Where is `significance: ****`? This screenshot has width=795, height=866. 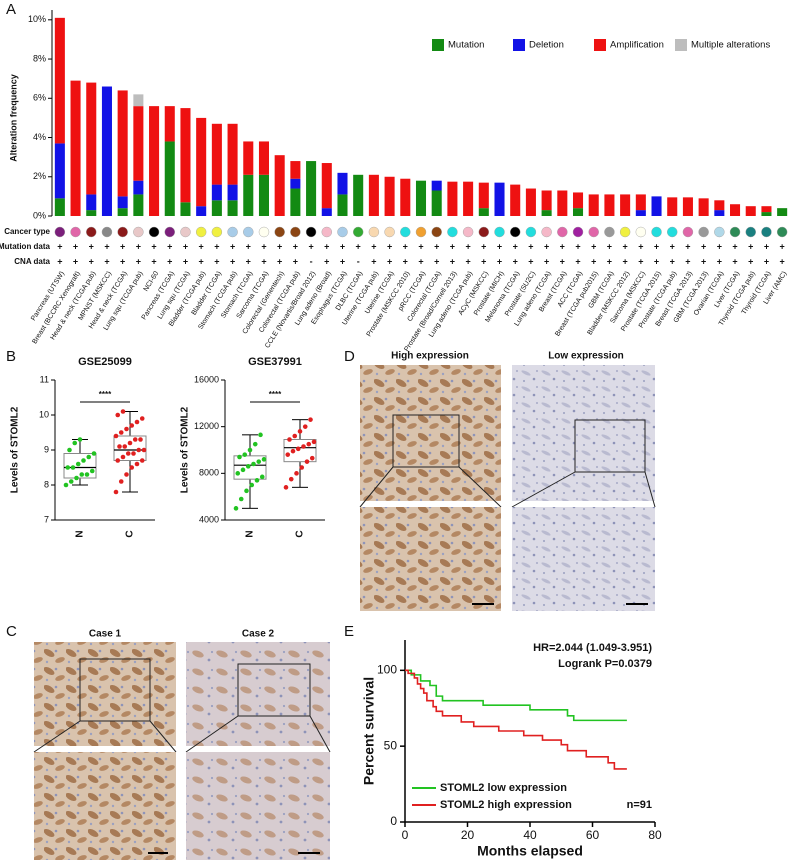 significance: **** is located at coordinates (105, 394).